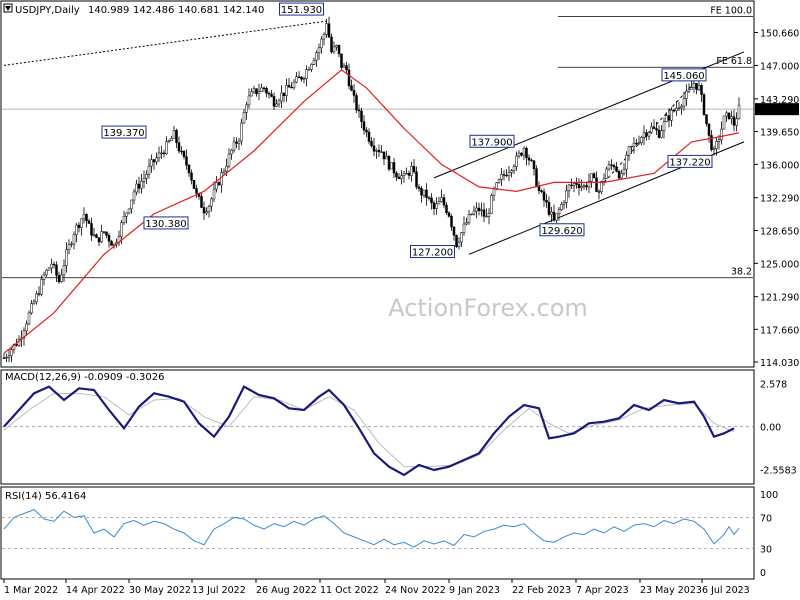 Image resolution: width=800 pixels, height=600 pixels. I want to click on rsi-label: RSI(14) 56.4164, so click(45, 496).